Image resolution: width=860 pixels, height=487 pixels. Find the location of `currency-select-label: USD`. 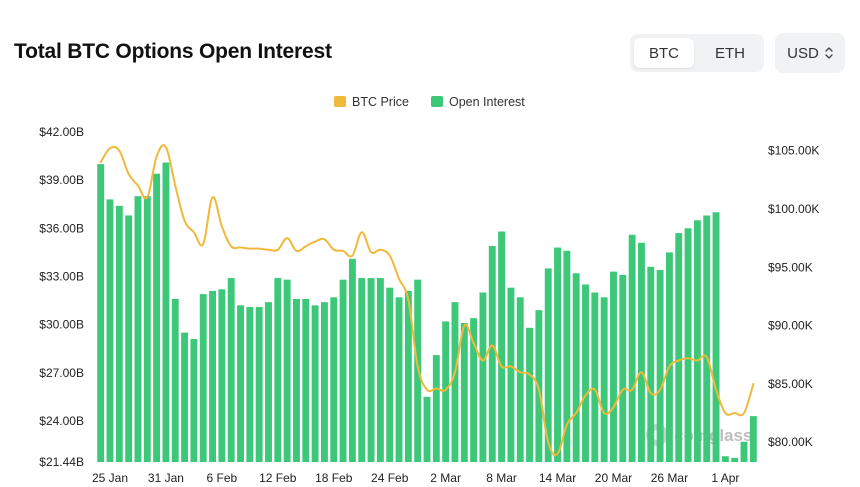

currency-select-label: USD is located at coordinates (803, 53).